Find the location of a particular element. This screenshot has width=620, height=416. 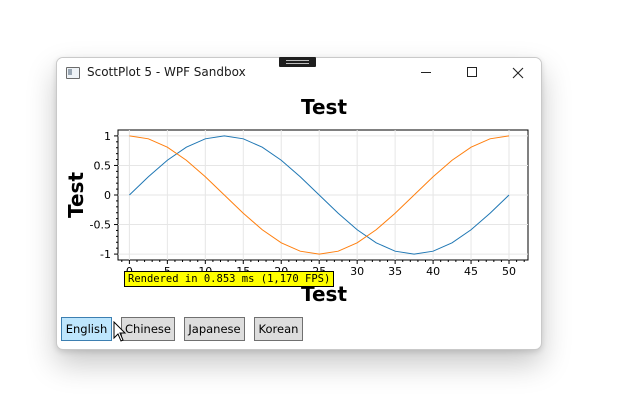

japanese-button: Japanese is located at coordinates (214, 329).